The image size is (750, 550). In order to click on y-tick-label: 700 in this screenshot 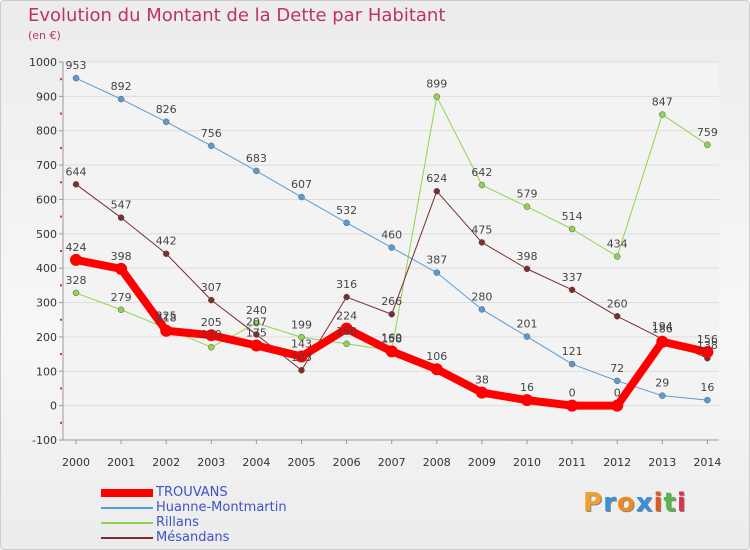, I will do `click(46, 165)`.